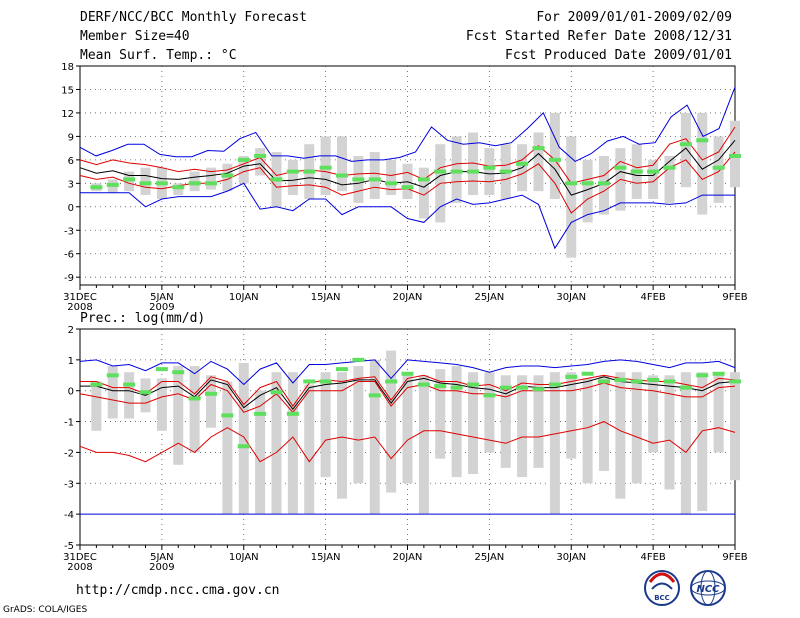 The image size is (800, 618). What do you see at coordinates (161, 307) in the screenshot?
I see `x-tick-year-label: 2009` at bounding box center [161, 307].